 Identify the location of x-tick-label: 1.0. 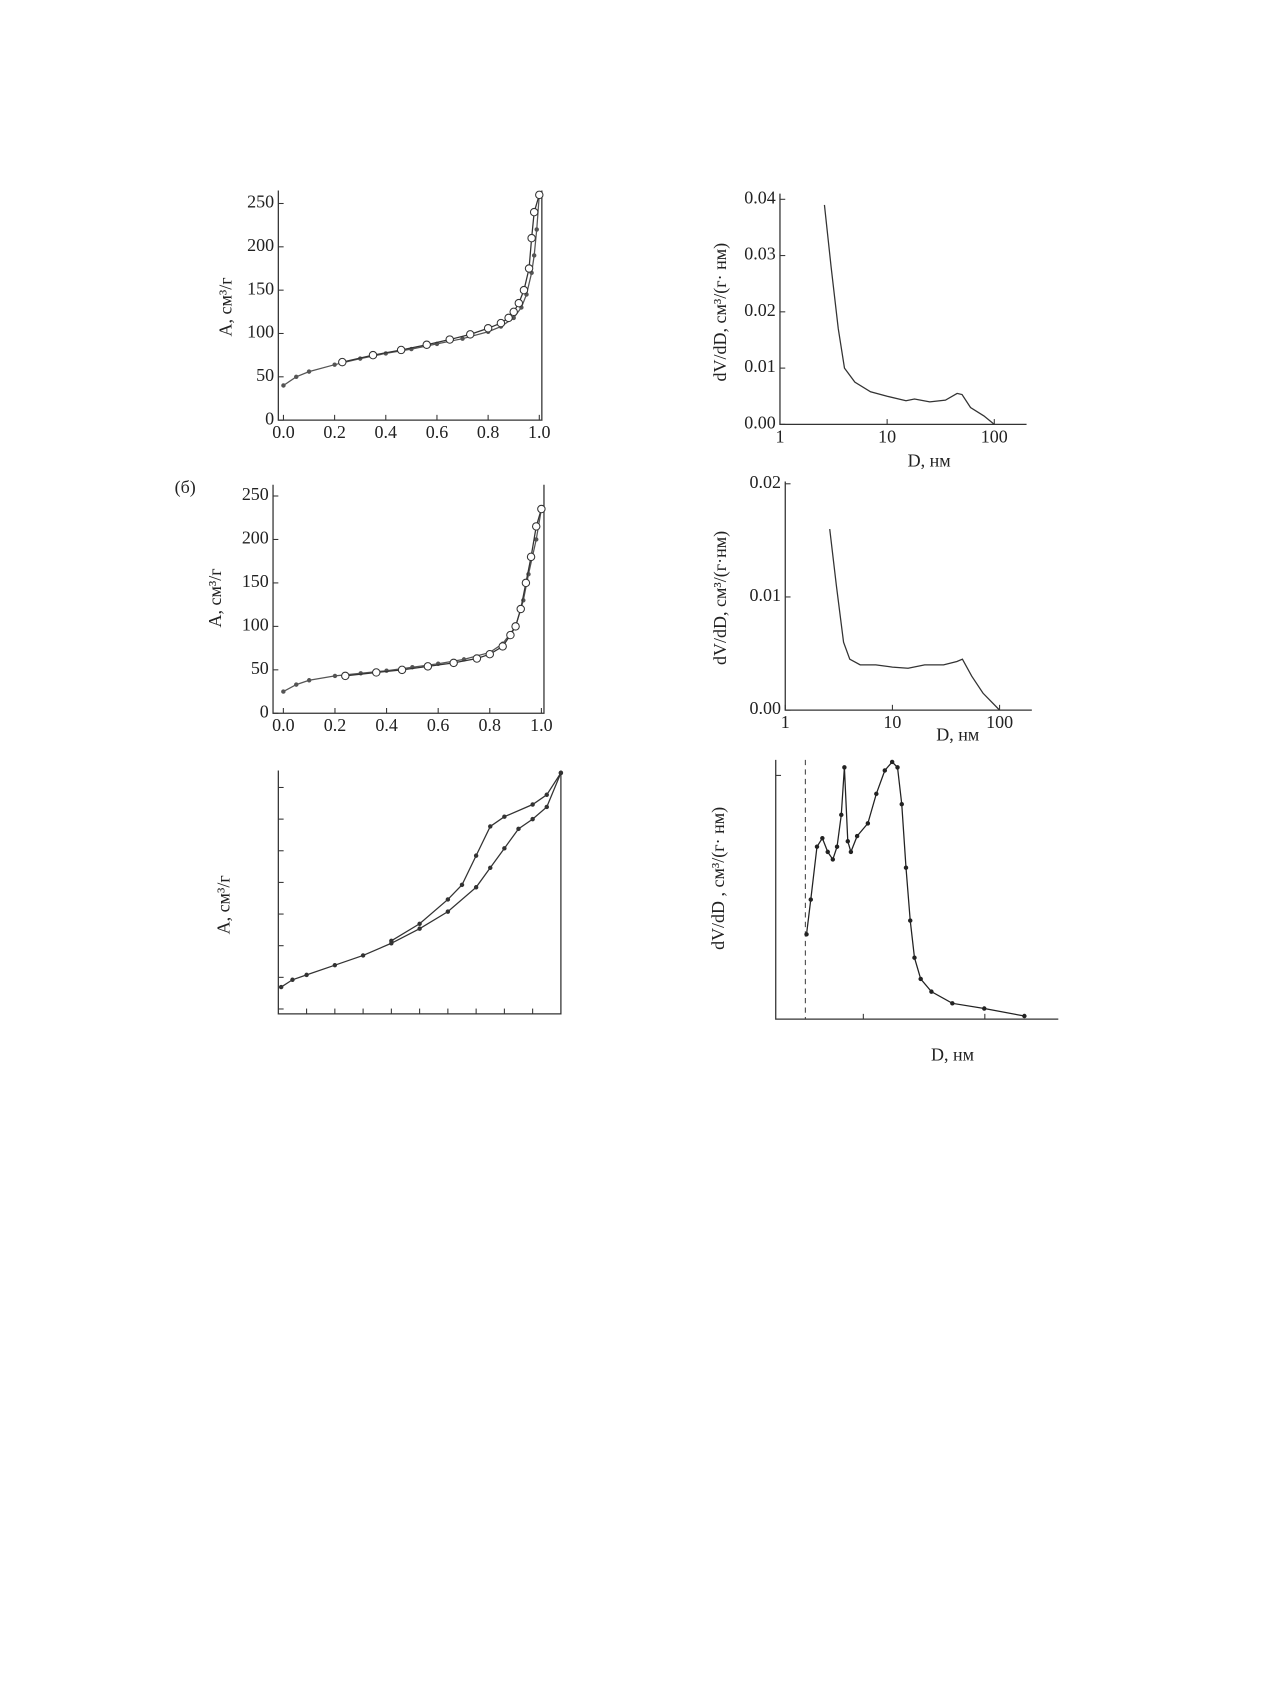
(541, 725).